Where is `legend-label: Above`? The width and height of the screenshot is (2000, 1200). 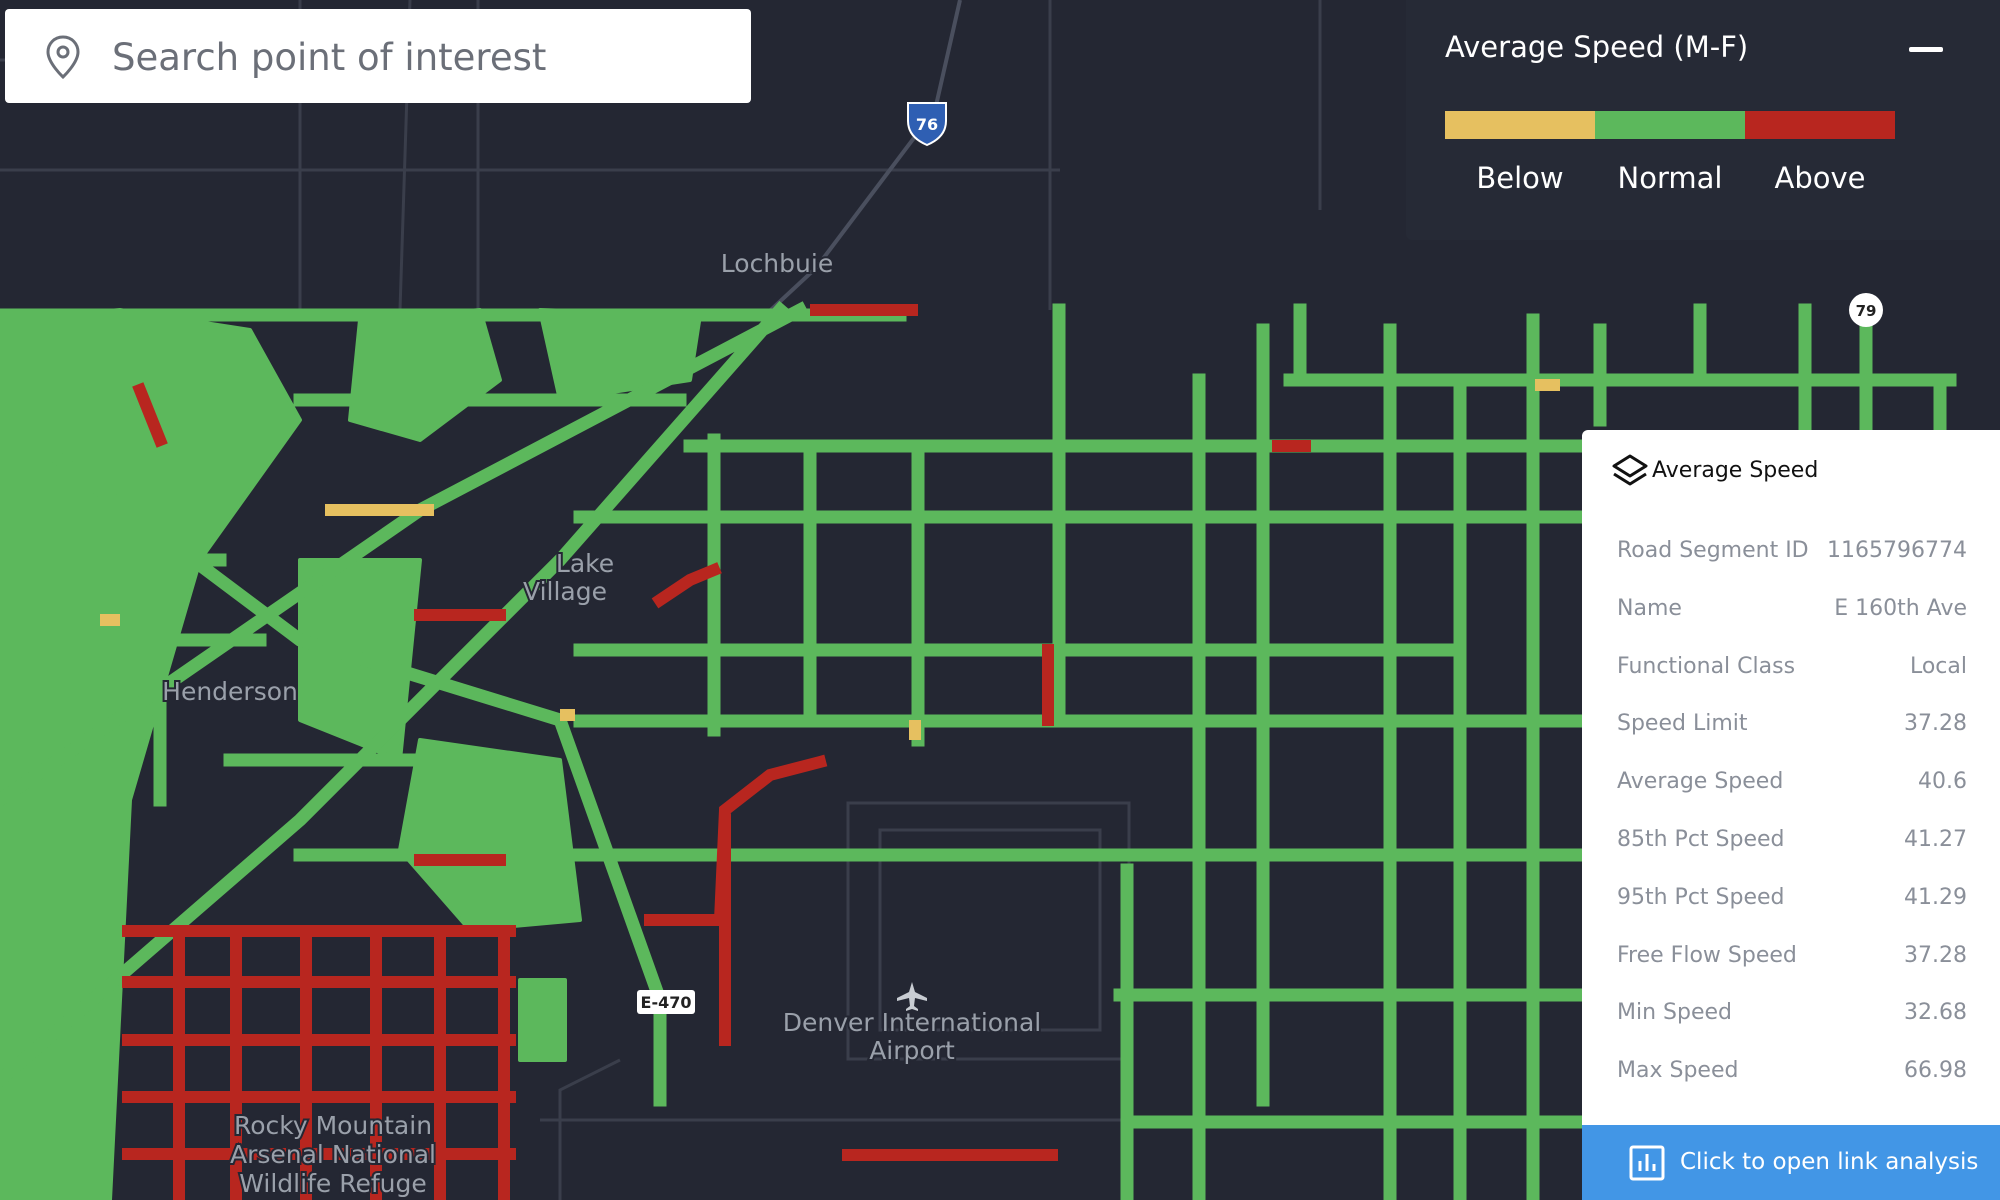 legend-label: Above is located at coordinates (1820, 178).